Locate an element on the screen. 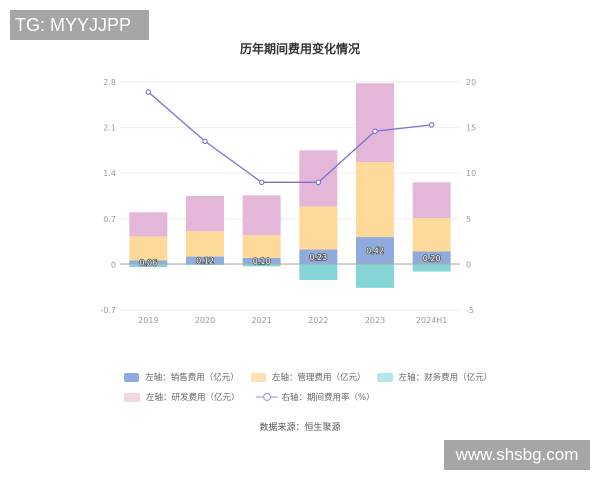 The width and height of the screenshot is (600, 480). svg-text: 0.23 is located at coordinates (318, 257).